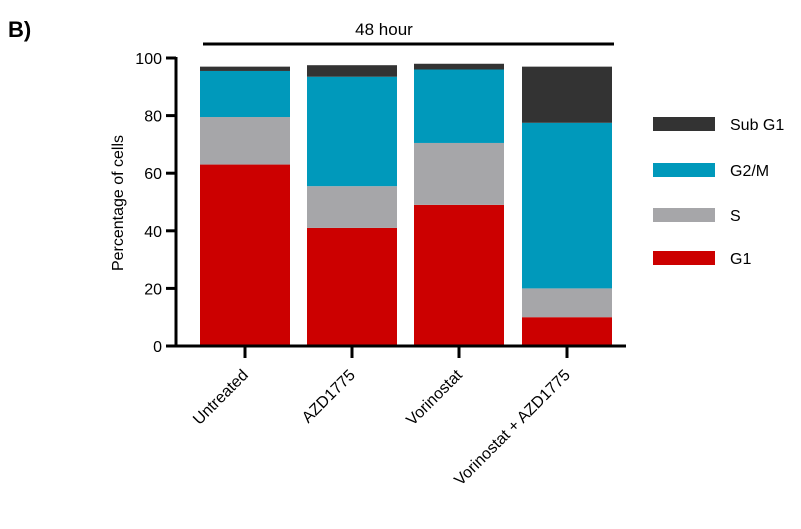  Describe the element at coordinates (757, 125) in the screenshot. I see `legend-label-sub-g1: Sub G1` at that location.